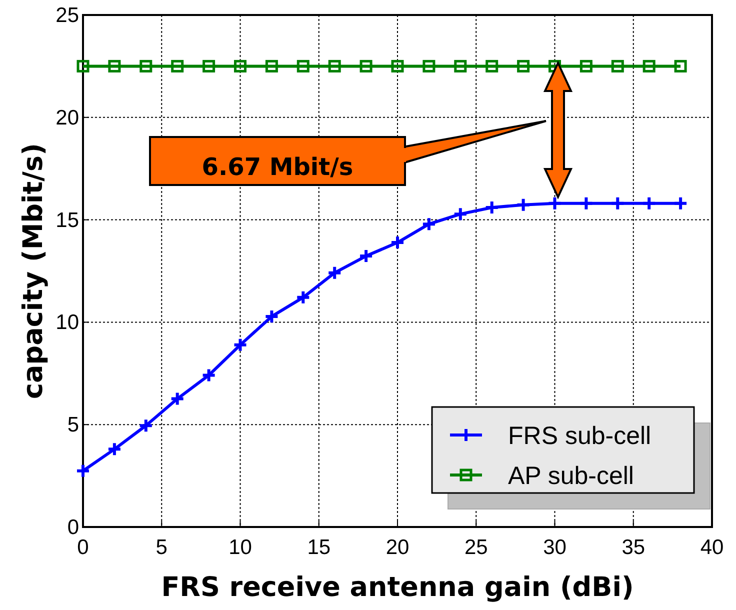 Image resolution: width=736 pixels, height=610 pixels. I want to click on x-axis-title: FRS receive antenna gain (dBi), so click(397, 587).